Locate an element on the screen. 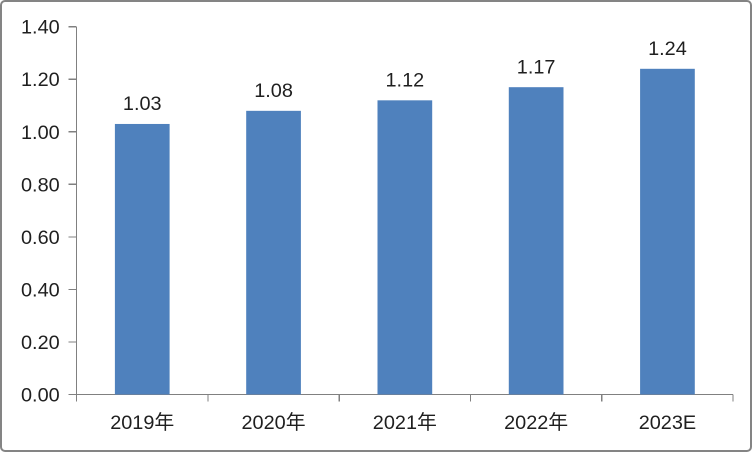 This screenshot has height=452, width=752. y-axis-tick-label: 0.60 is located at coordinates (40, 238).